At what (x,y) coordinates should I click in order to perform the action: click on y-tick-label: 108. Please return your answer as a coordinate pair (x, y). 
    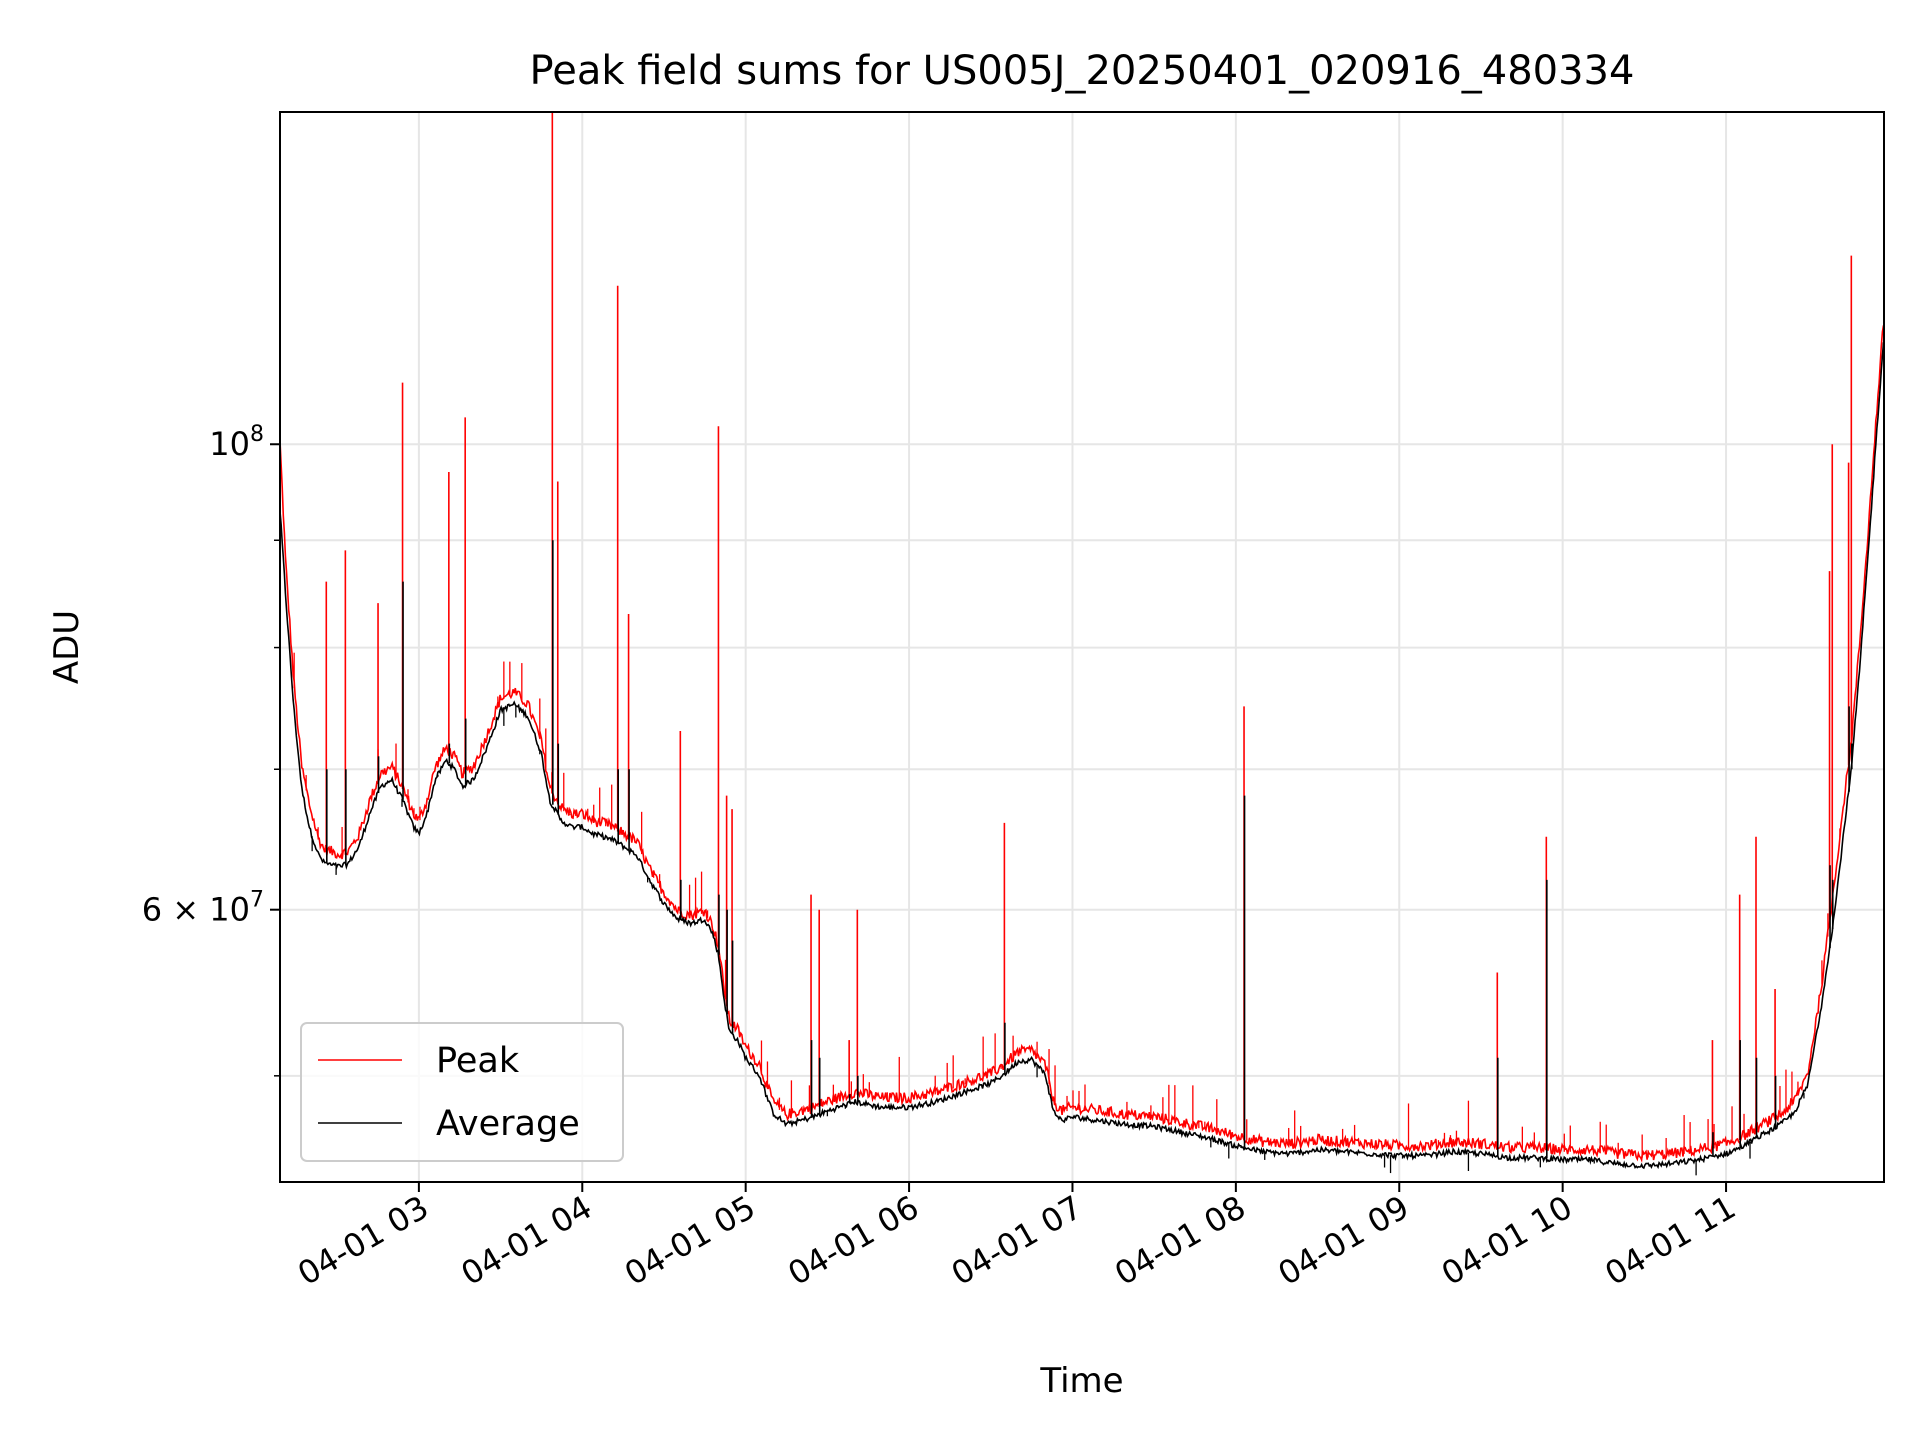
    Looking at the image, I should click on (236, 442).